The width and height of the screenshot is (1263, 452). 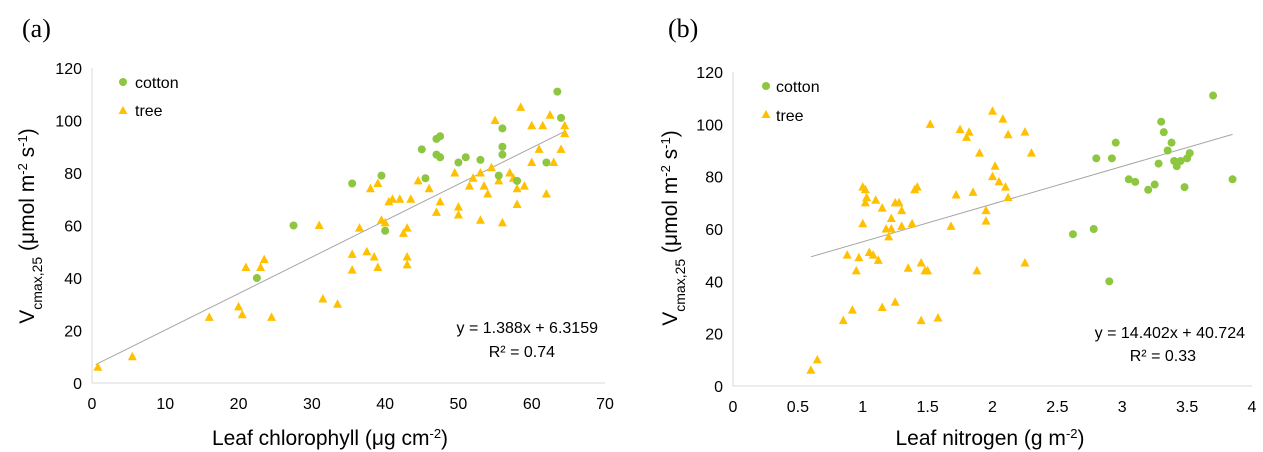 I want to click on x-axis-title: Leaf chlorophyll (μg cm-2), so click(x=330, y=438).